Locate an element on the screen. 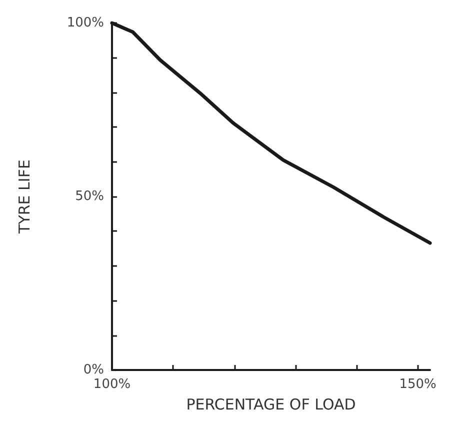 The width and height of the screenshot is (450, 423). y-tick-label: 100% is located at coordinates (85, 23).